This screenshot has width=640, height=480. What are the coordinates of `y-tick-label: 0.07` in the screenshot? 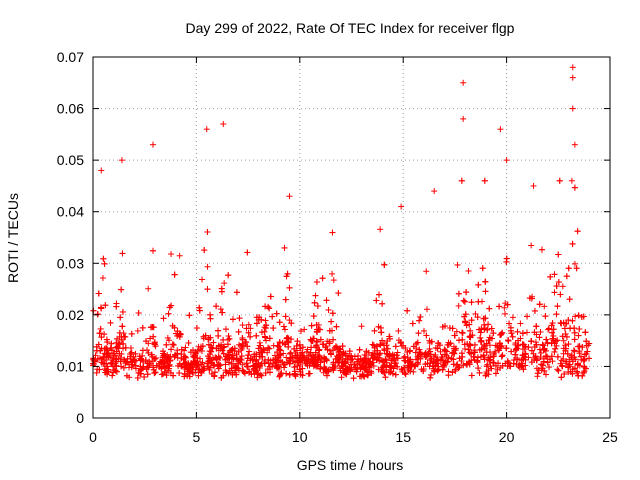 It's located at (70, 57).